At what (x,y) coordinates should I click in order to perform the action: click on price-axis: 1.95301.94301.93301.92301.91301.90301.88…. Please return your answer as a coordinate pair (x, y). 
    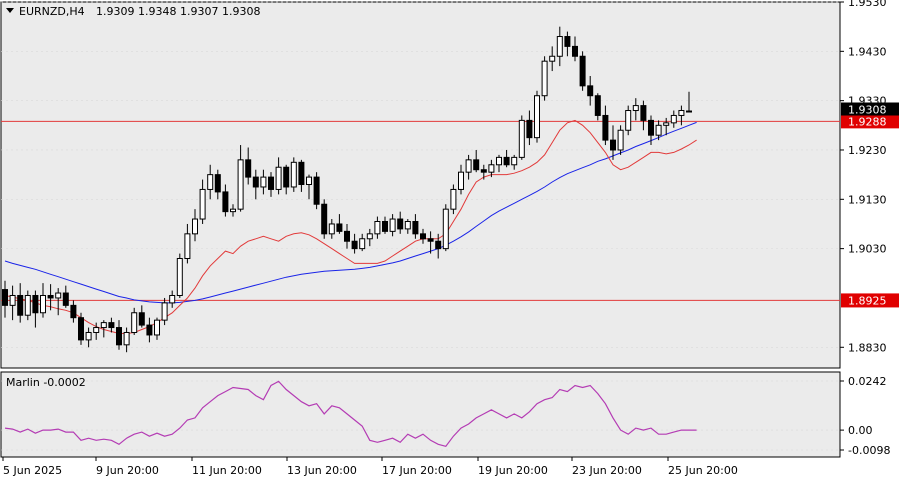
    Looking at the image, I should click on (869, 177).